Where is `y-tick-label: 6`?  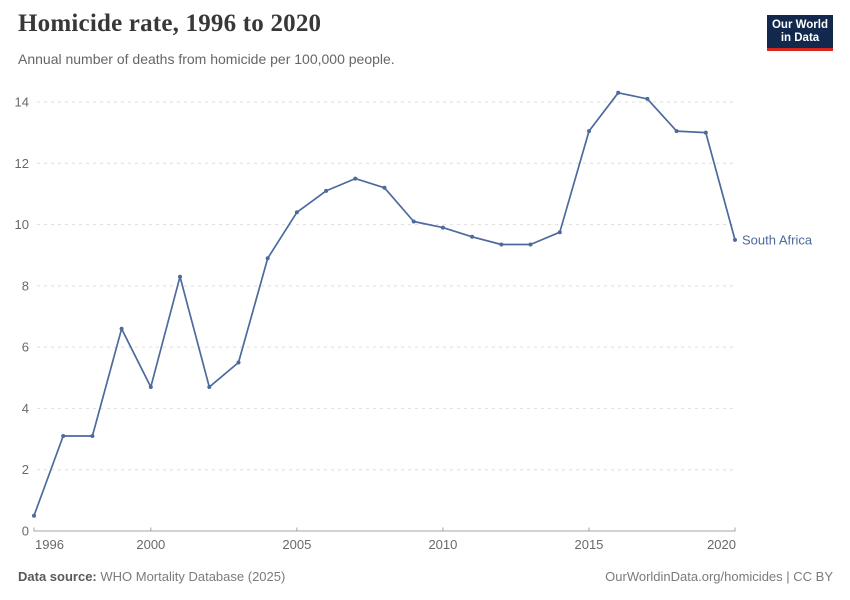
y-tick-label: 6 is located at coordinates (25, 347).